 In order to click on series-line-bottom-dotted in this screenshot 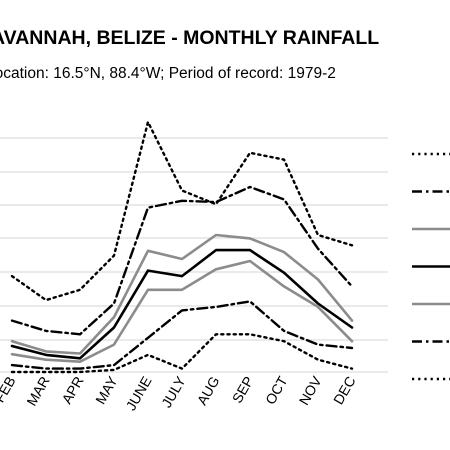, I will do `click(182, 353)`.